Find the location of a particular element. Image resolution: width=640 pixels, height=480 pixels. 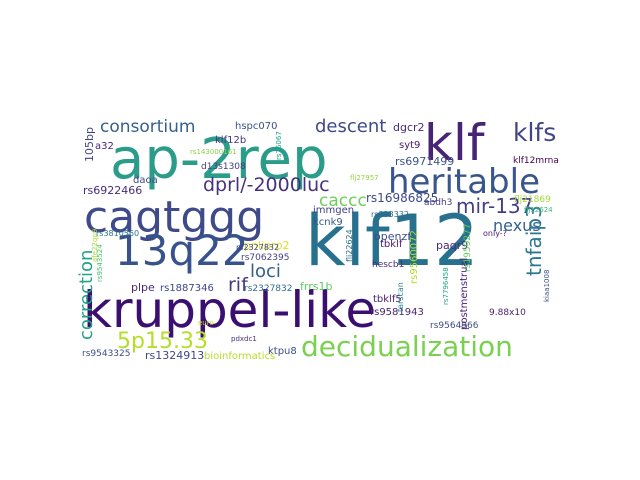

word-rs6971499: rs6971499 is located at coordinates (425, 161).